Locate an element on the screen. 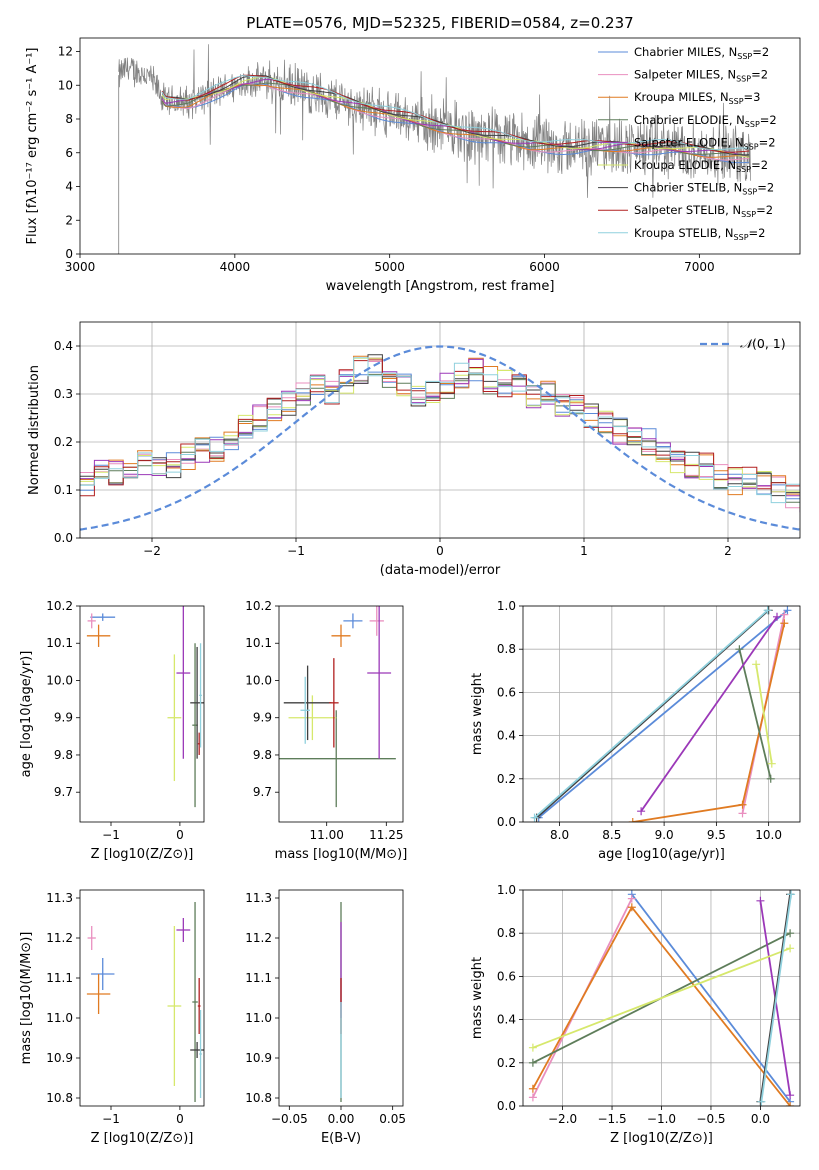 This screenshot has width=819, height=1170. x-tick-label: 9.5 is located at coordinates (716, 835).